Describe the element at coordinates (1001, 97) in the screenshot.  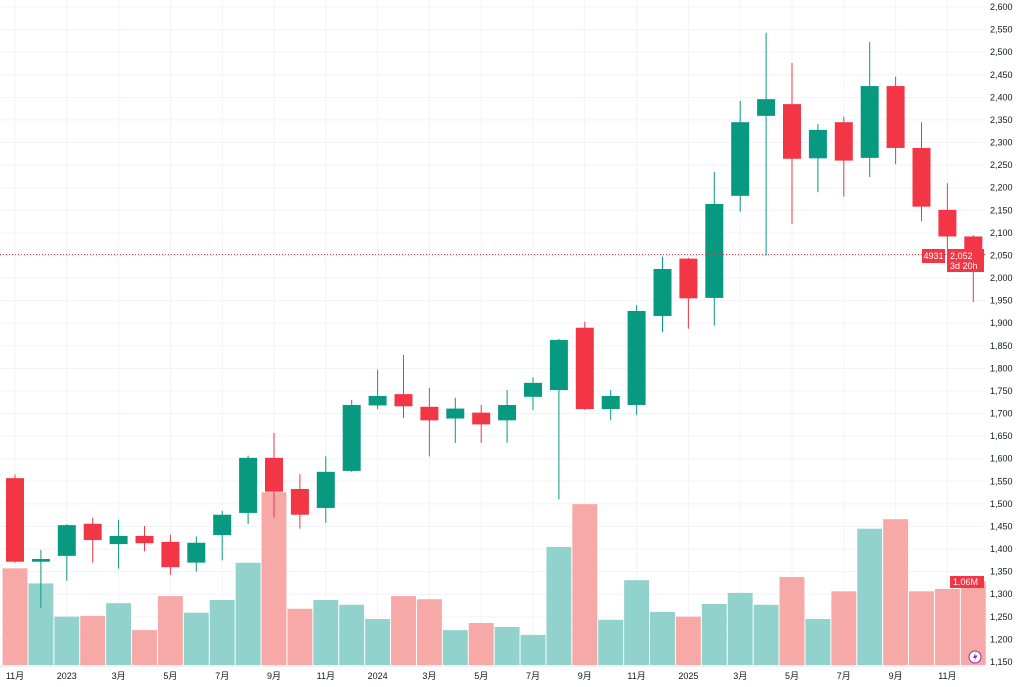
I see `y-tick-label: 2,400` at that location.